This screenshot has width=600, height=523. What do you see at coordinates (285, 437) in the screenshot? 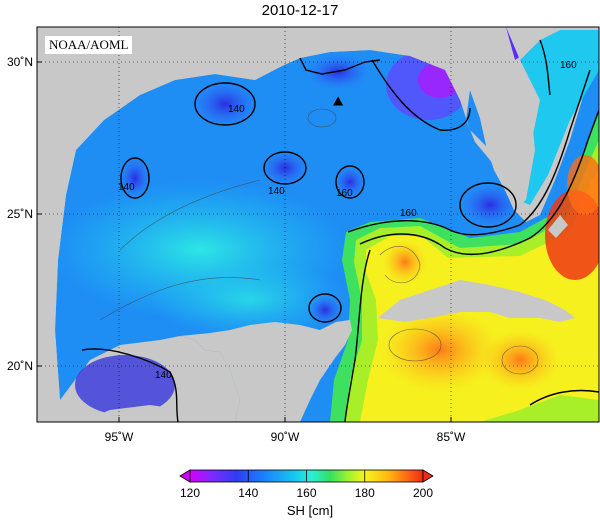
I see `lon-tick-label: 90˚W` at bounding box center [285, 437].